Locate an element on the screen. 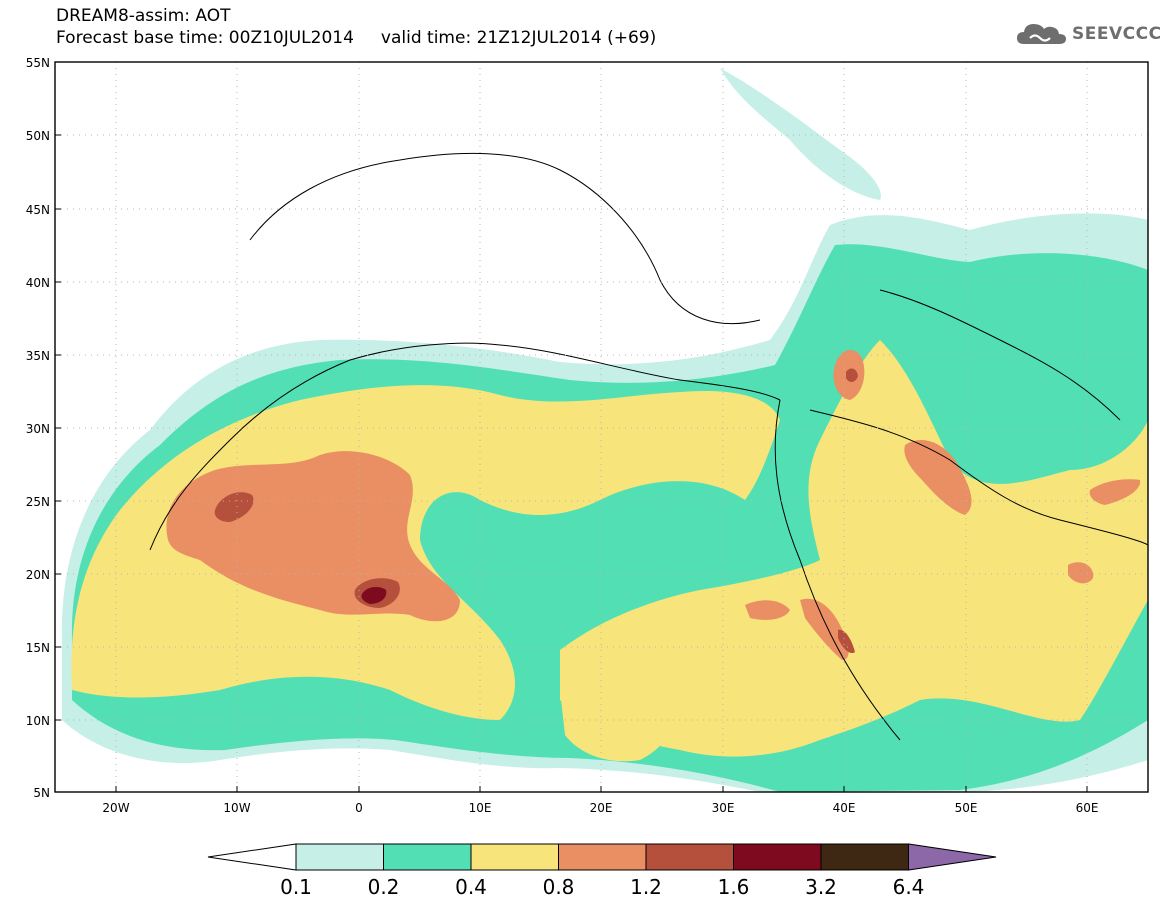 Image resolution: width=1165 pixels, height=905 pixels. lat-label-35n: 35N is located at coordinates (38, 356).